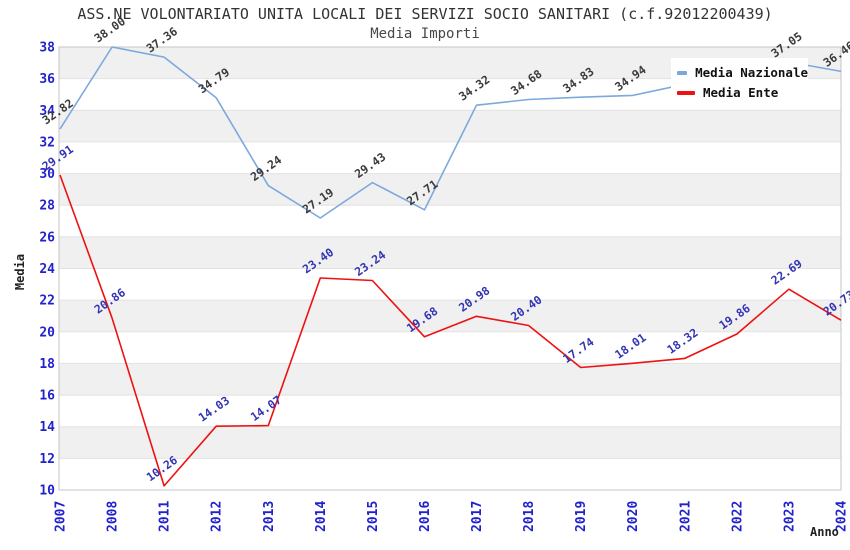  Describe the element at coordinates (61, 516) in the screenshot. I see `x-tick-label: 2007` at that location.